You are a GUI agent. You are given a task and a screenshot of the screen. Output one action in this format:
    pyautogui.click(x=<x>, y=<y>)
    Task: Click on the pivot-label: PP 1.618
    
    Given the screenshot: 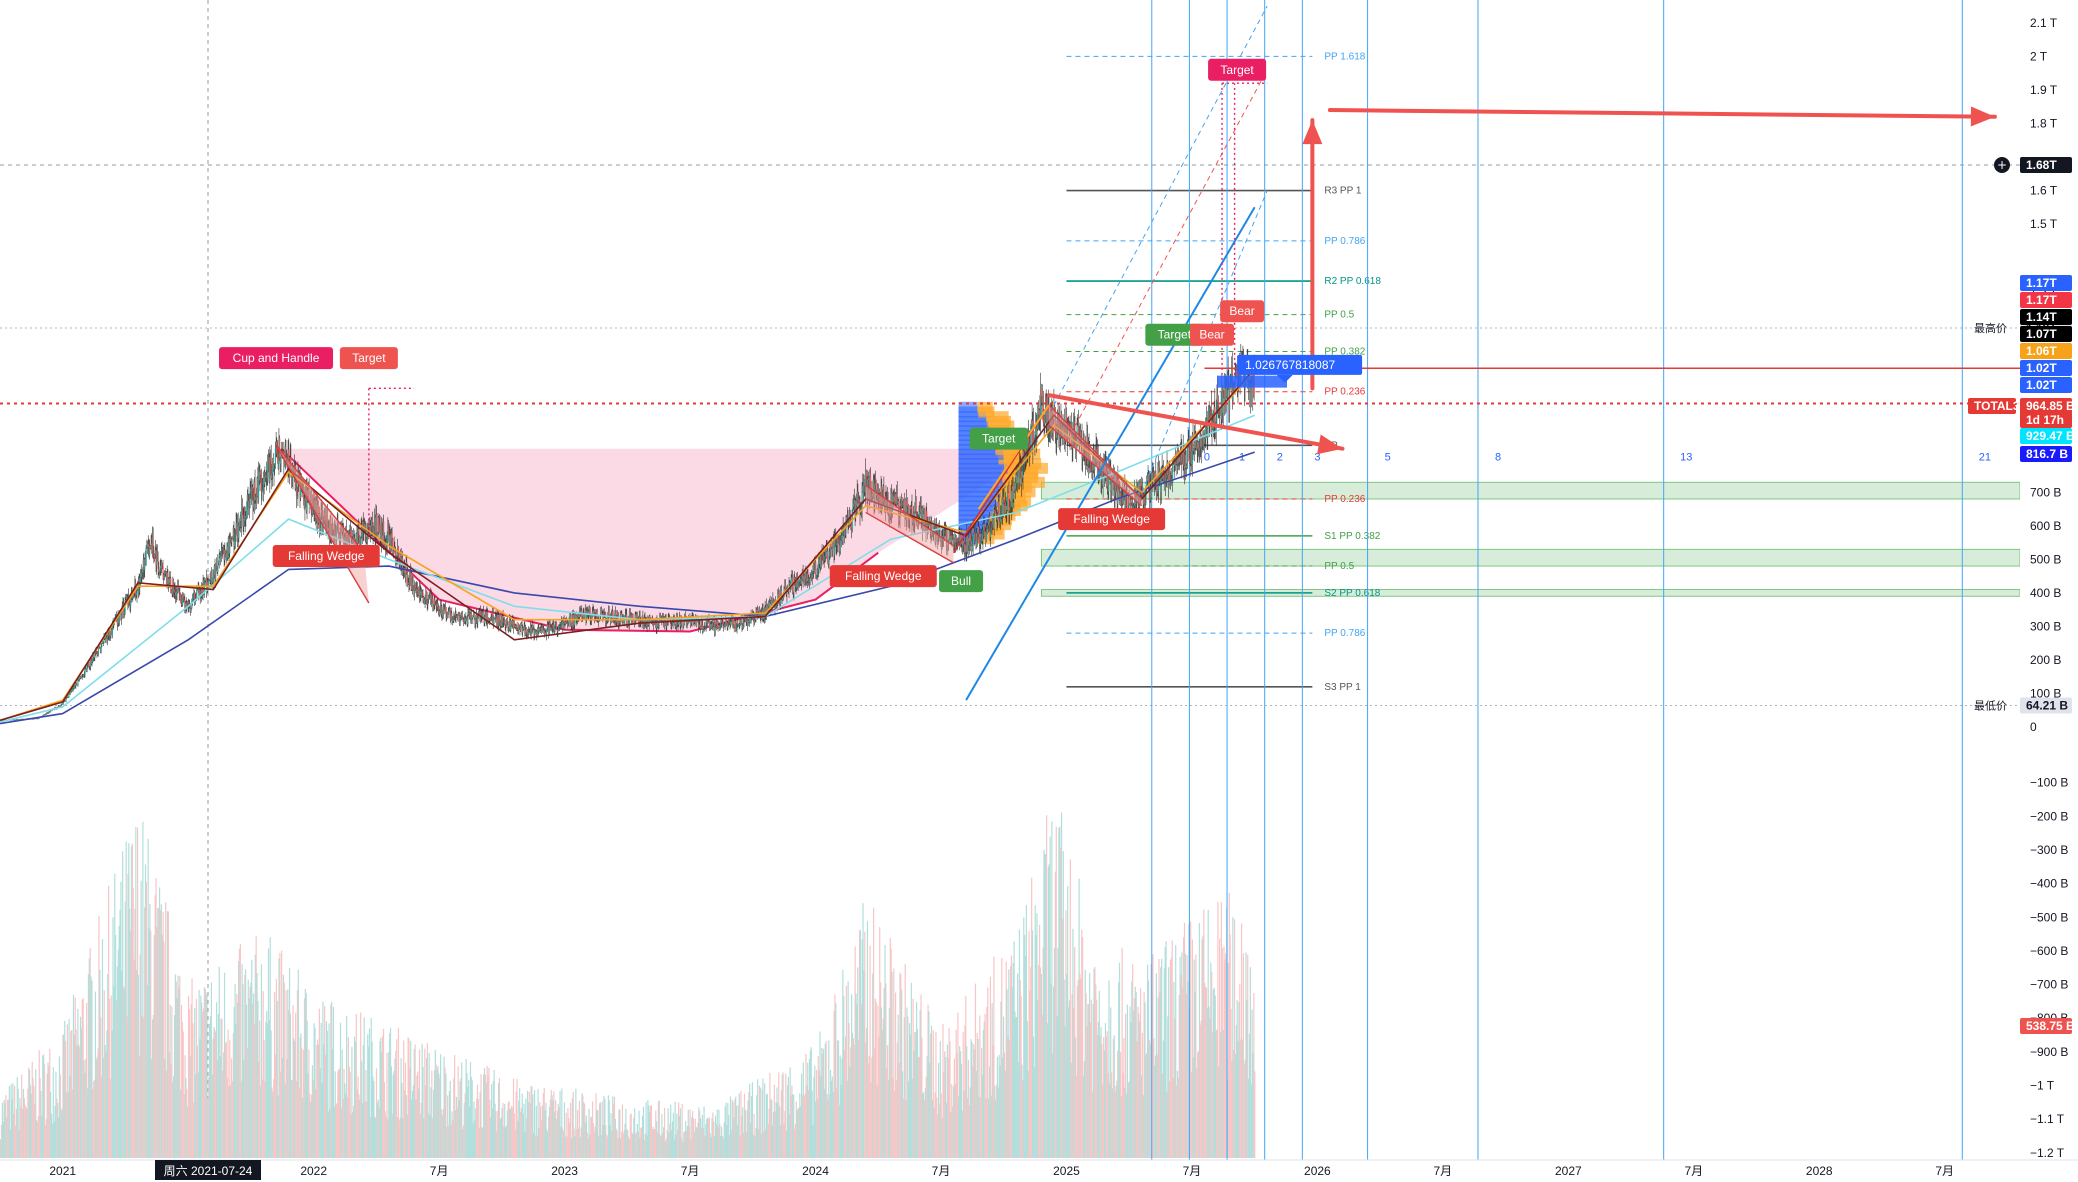 What is the action you would take?
    pyautogui.click(x=1344, y=56)
    